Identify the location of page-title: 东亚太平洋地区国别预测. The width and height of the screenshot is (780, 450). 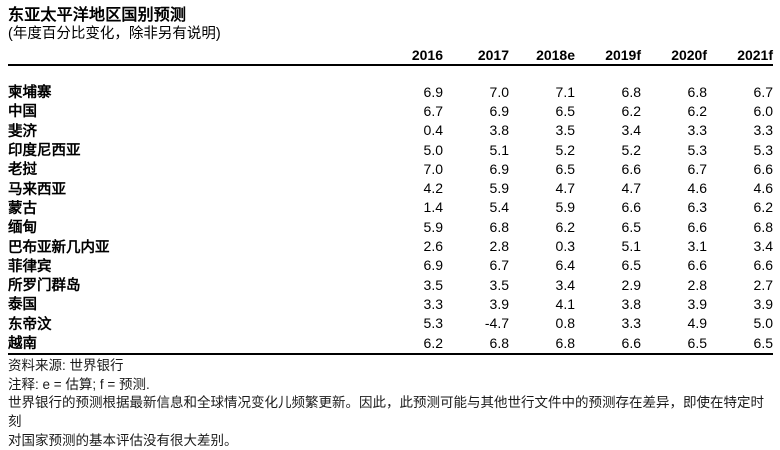
(97, 15).